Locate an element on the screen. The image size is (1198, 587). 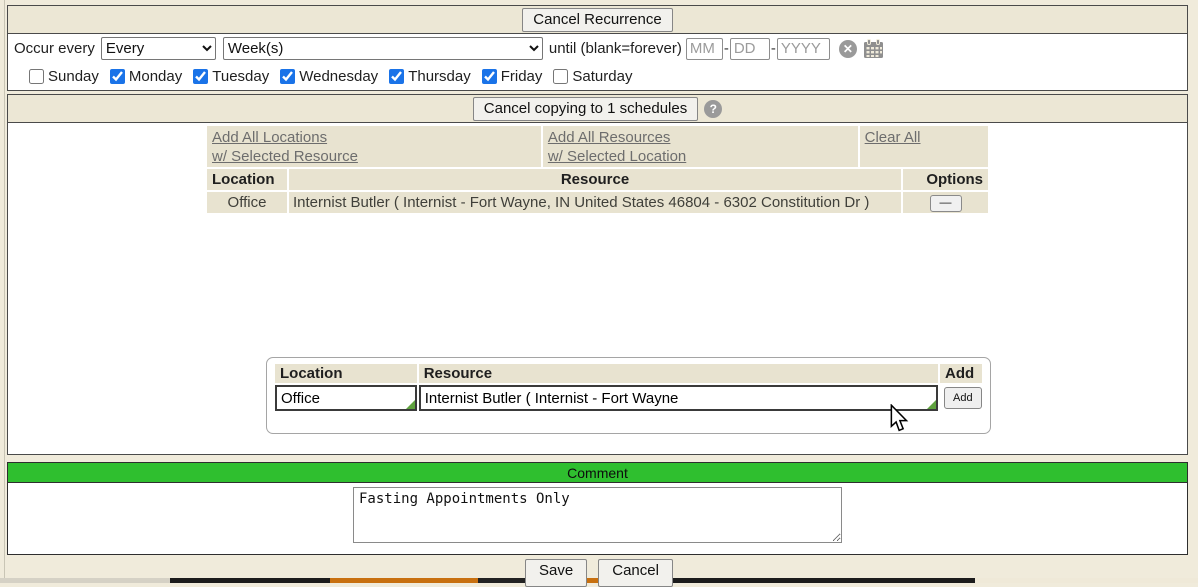
day-checkbox-monday: Monday is located at coordinates (146, 76).